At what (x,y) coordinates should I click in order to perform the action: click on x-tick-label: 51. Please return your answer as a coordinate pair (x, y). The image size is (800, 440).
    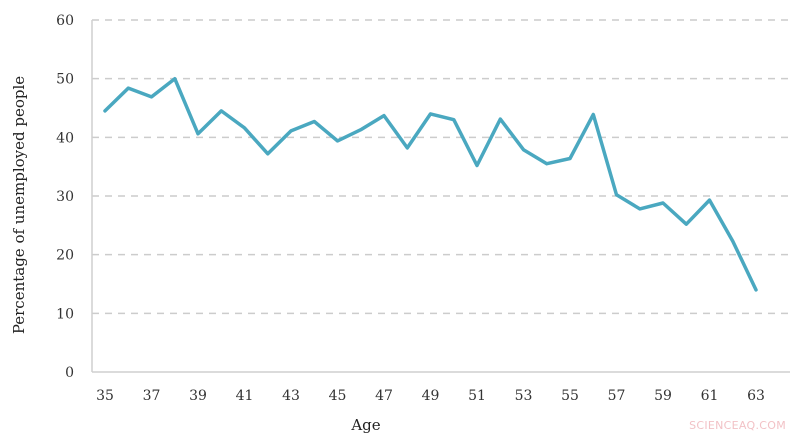
    Looking at the image, I should click on (477, 396).